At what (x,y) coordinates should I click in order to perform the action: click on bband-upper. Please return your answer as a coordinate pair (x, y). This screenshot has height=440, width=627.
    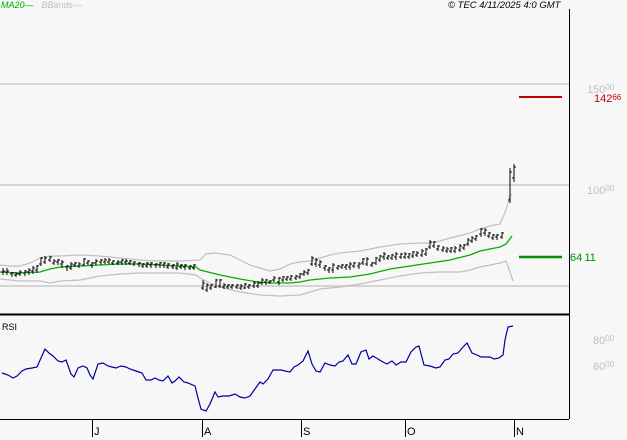
    Looking at the image, I should click on (256, 232).